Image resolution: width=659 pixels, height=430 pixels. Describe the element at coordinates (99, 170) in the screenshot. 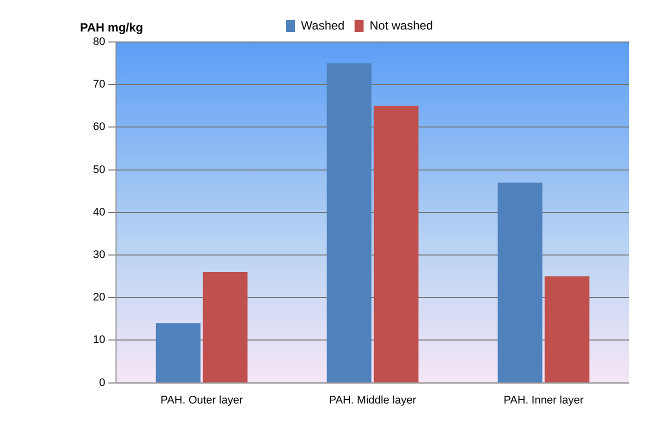

I see `y-tick-label: 50` at that location.